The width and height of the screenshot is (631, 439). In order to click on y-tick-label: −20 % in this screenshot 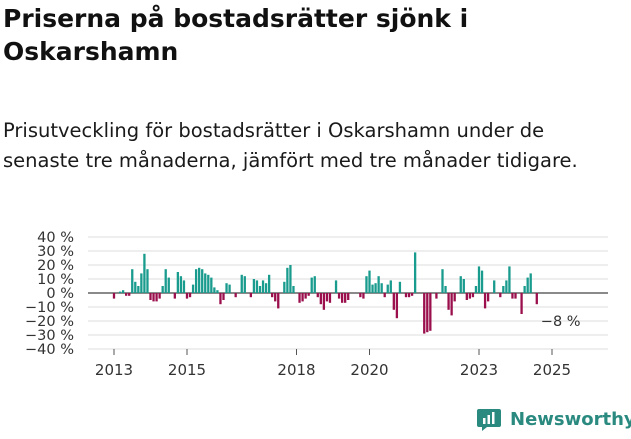, I will do `click(49, 322)`.